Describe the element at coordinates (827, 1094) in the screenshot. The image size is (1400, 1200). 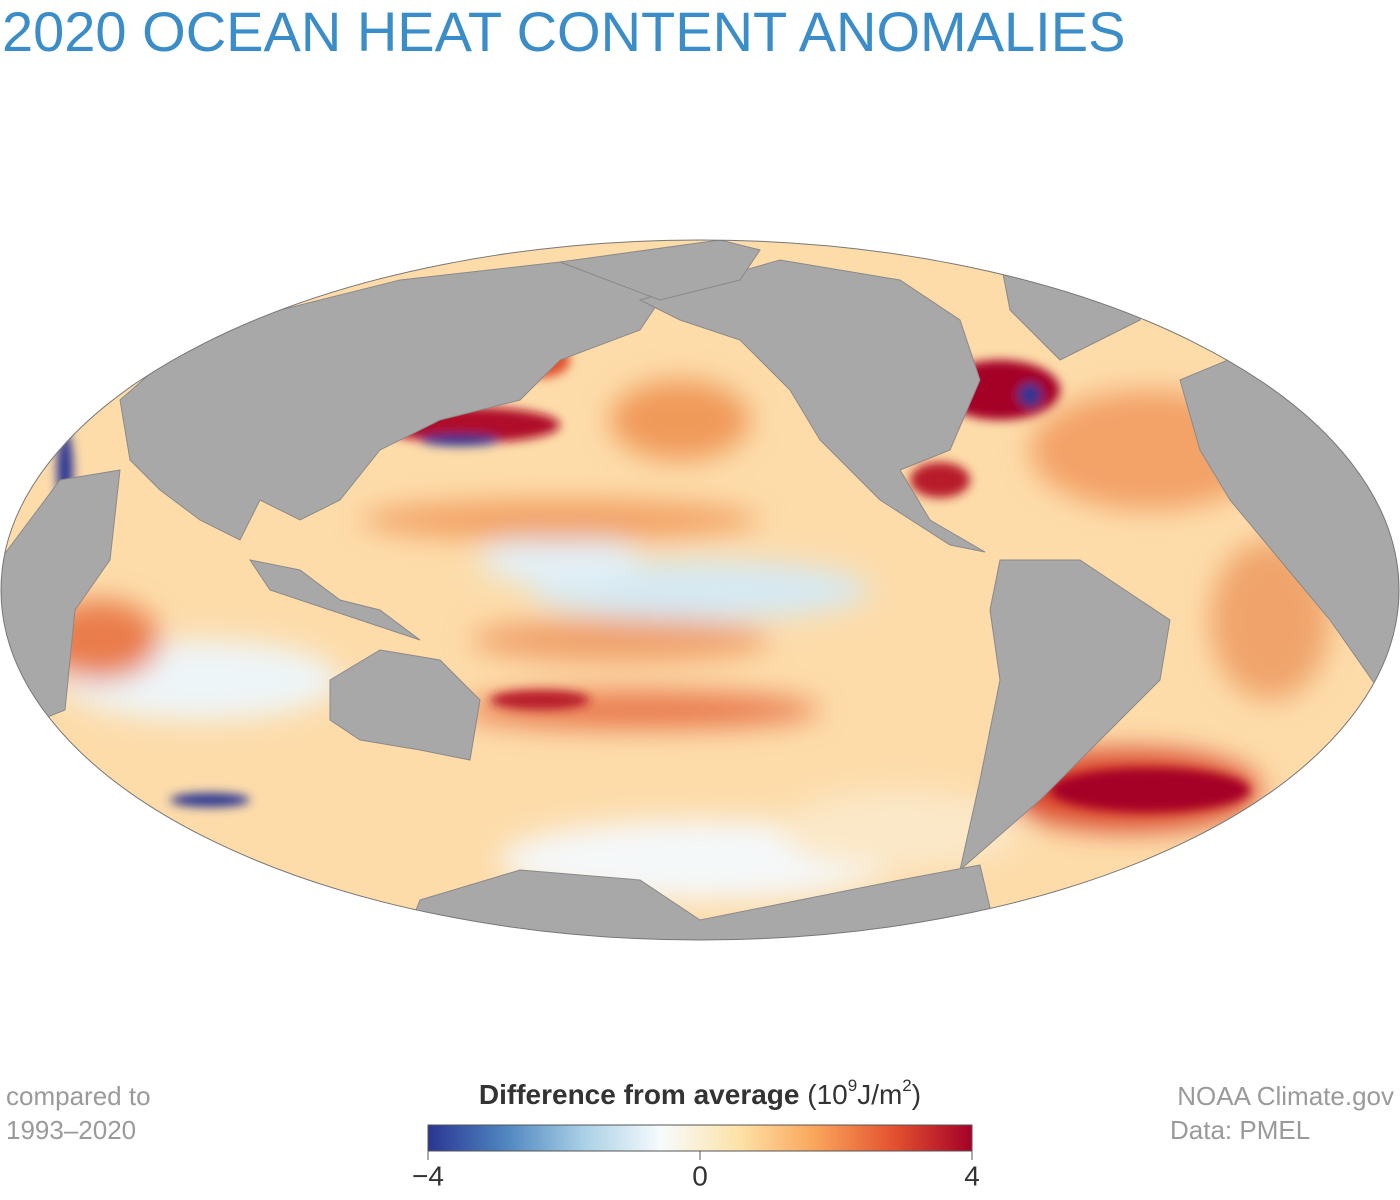
I see `unit: (10` at that location.